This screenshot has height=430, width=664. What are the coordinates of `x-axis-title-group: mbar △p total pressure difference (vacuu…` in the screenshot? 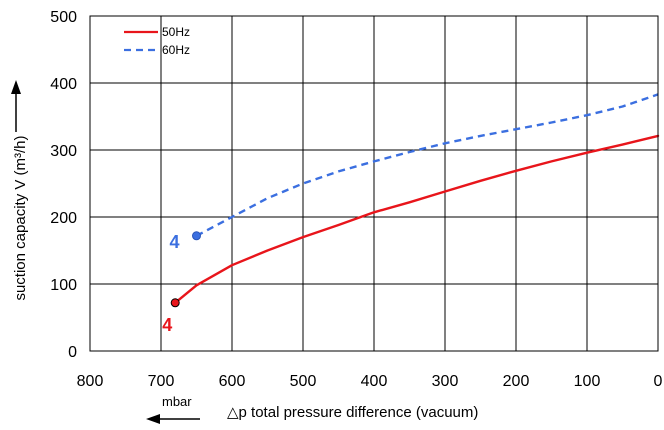 It's located at (312, 409).